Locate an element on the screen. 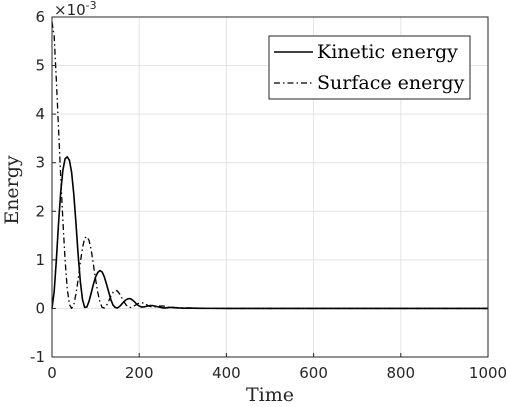  legend-label-kinetic: Kinetic energy is located at coordinates (387, 52).